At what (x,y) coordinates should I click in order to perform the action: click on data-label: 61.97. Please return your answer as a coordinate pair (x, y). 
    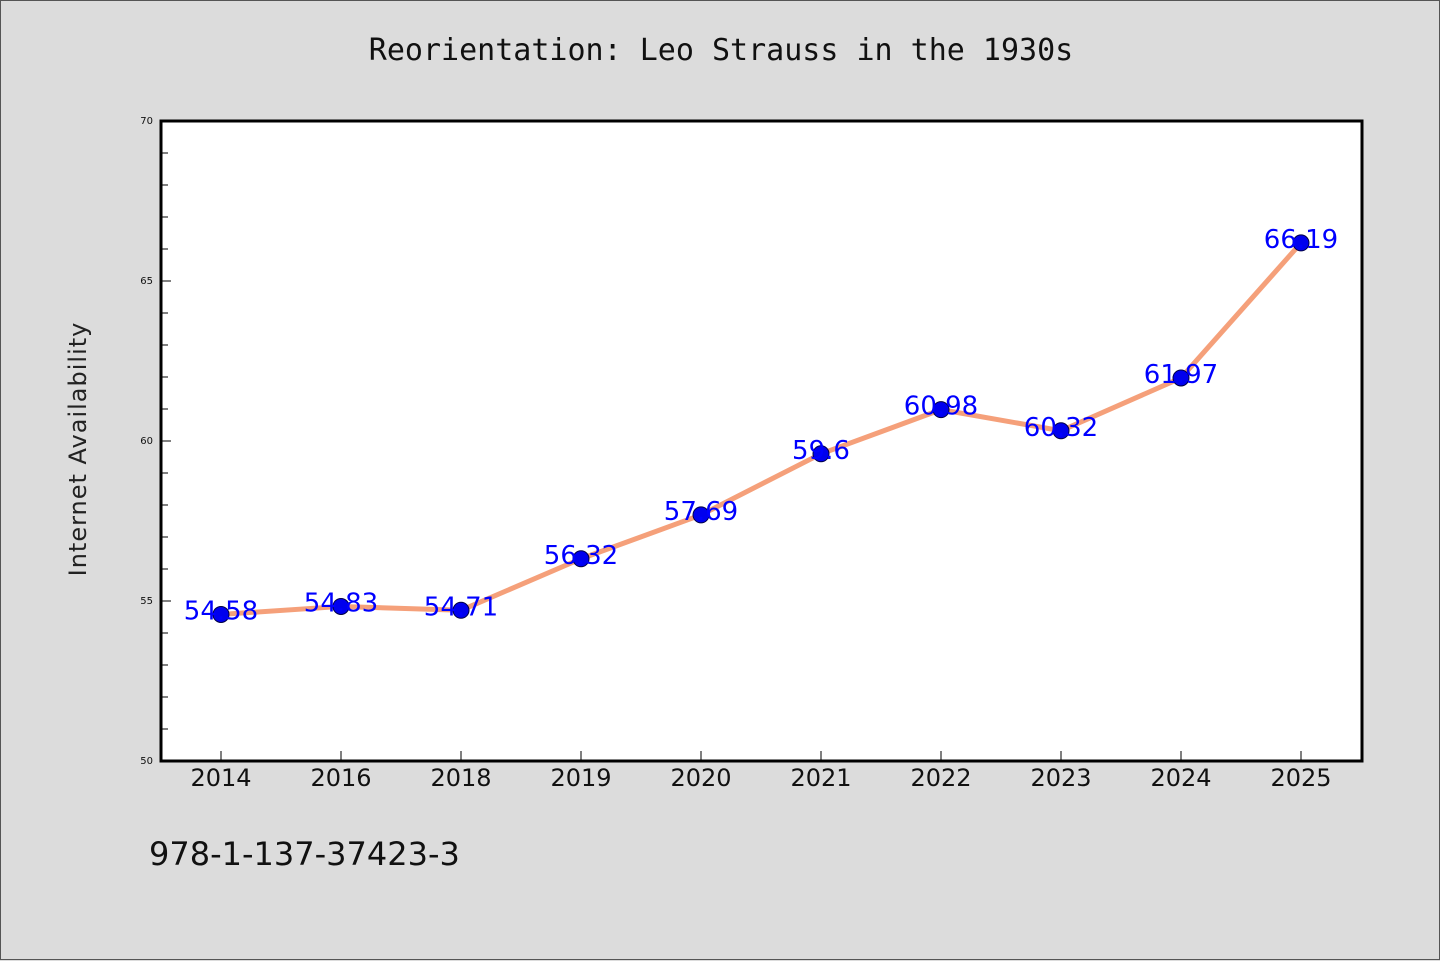
    Looking at the image, I should click on (1181, 375).